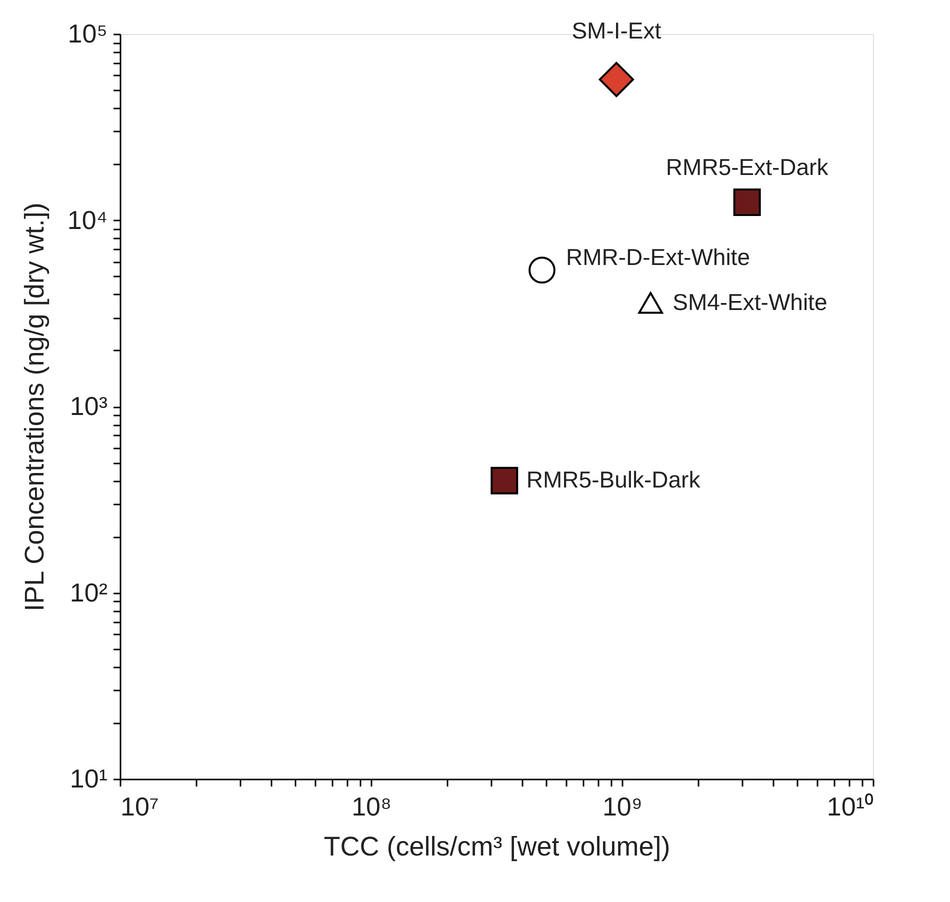 The width and height of the screenshot is (950, 902). I want to click on x-tick-label: 10⁷, so click(139, 807).